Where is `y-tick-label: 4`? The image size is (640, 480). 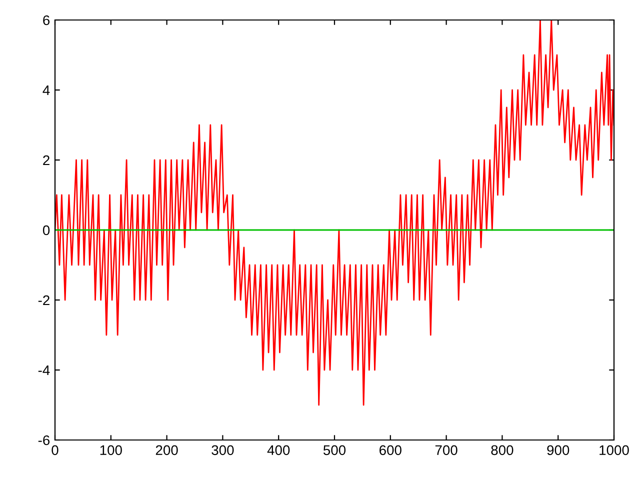
y-tick-label: 4 is located at coordinates (46, 90).